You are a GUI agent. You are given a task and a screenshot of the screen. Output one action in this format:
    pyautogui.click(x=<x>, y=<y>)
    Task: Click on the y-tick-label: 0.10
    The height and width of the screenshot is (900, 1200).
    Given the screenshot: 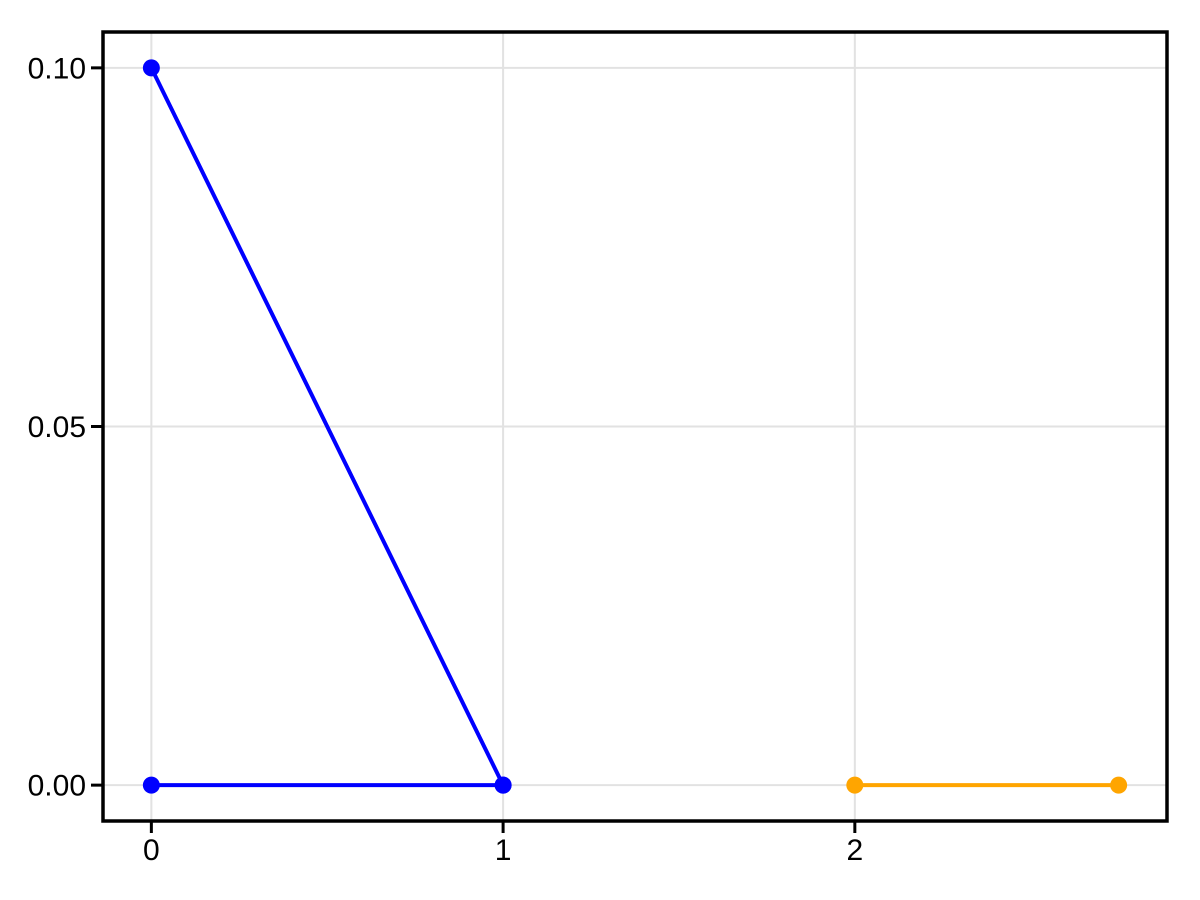 What is the action you would take?
    pyautogui.click(x=57, y=68)
    